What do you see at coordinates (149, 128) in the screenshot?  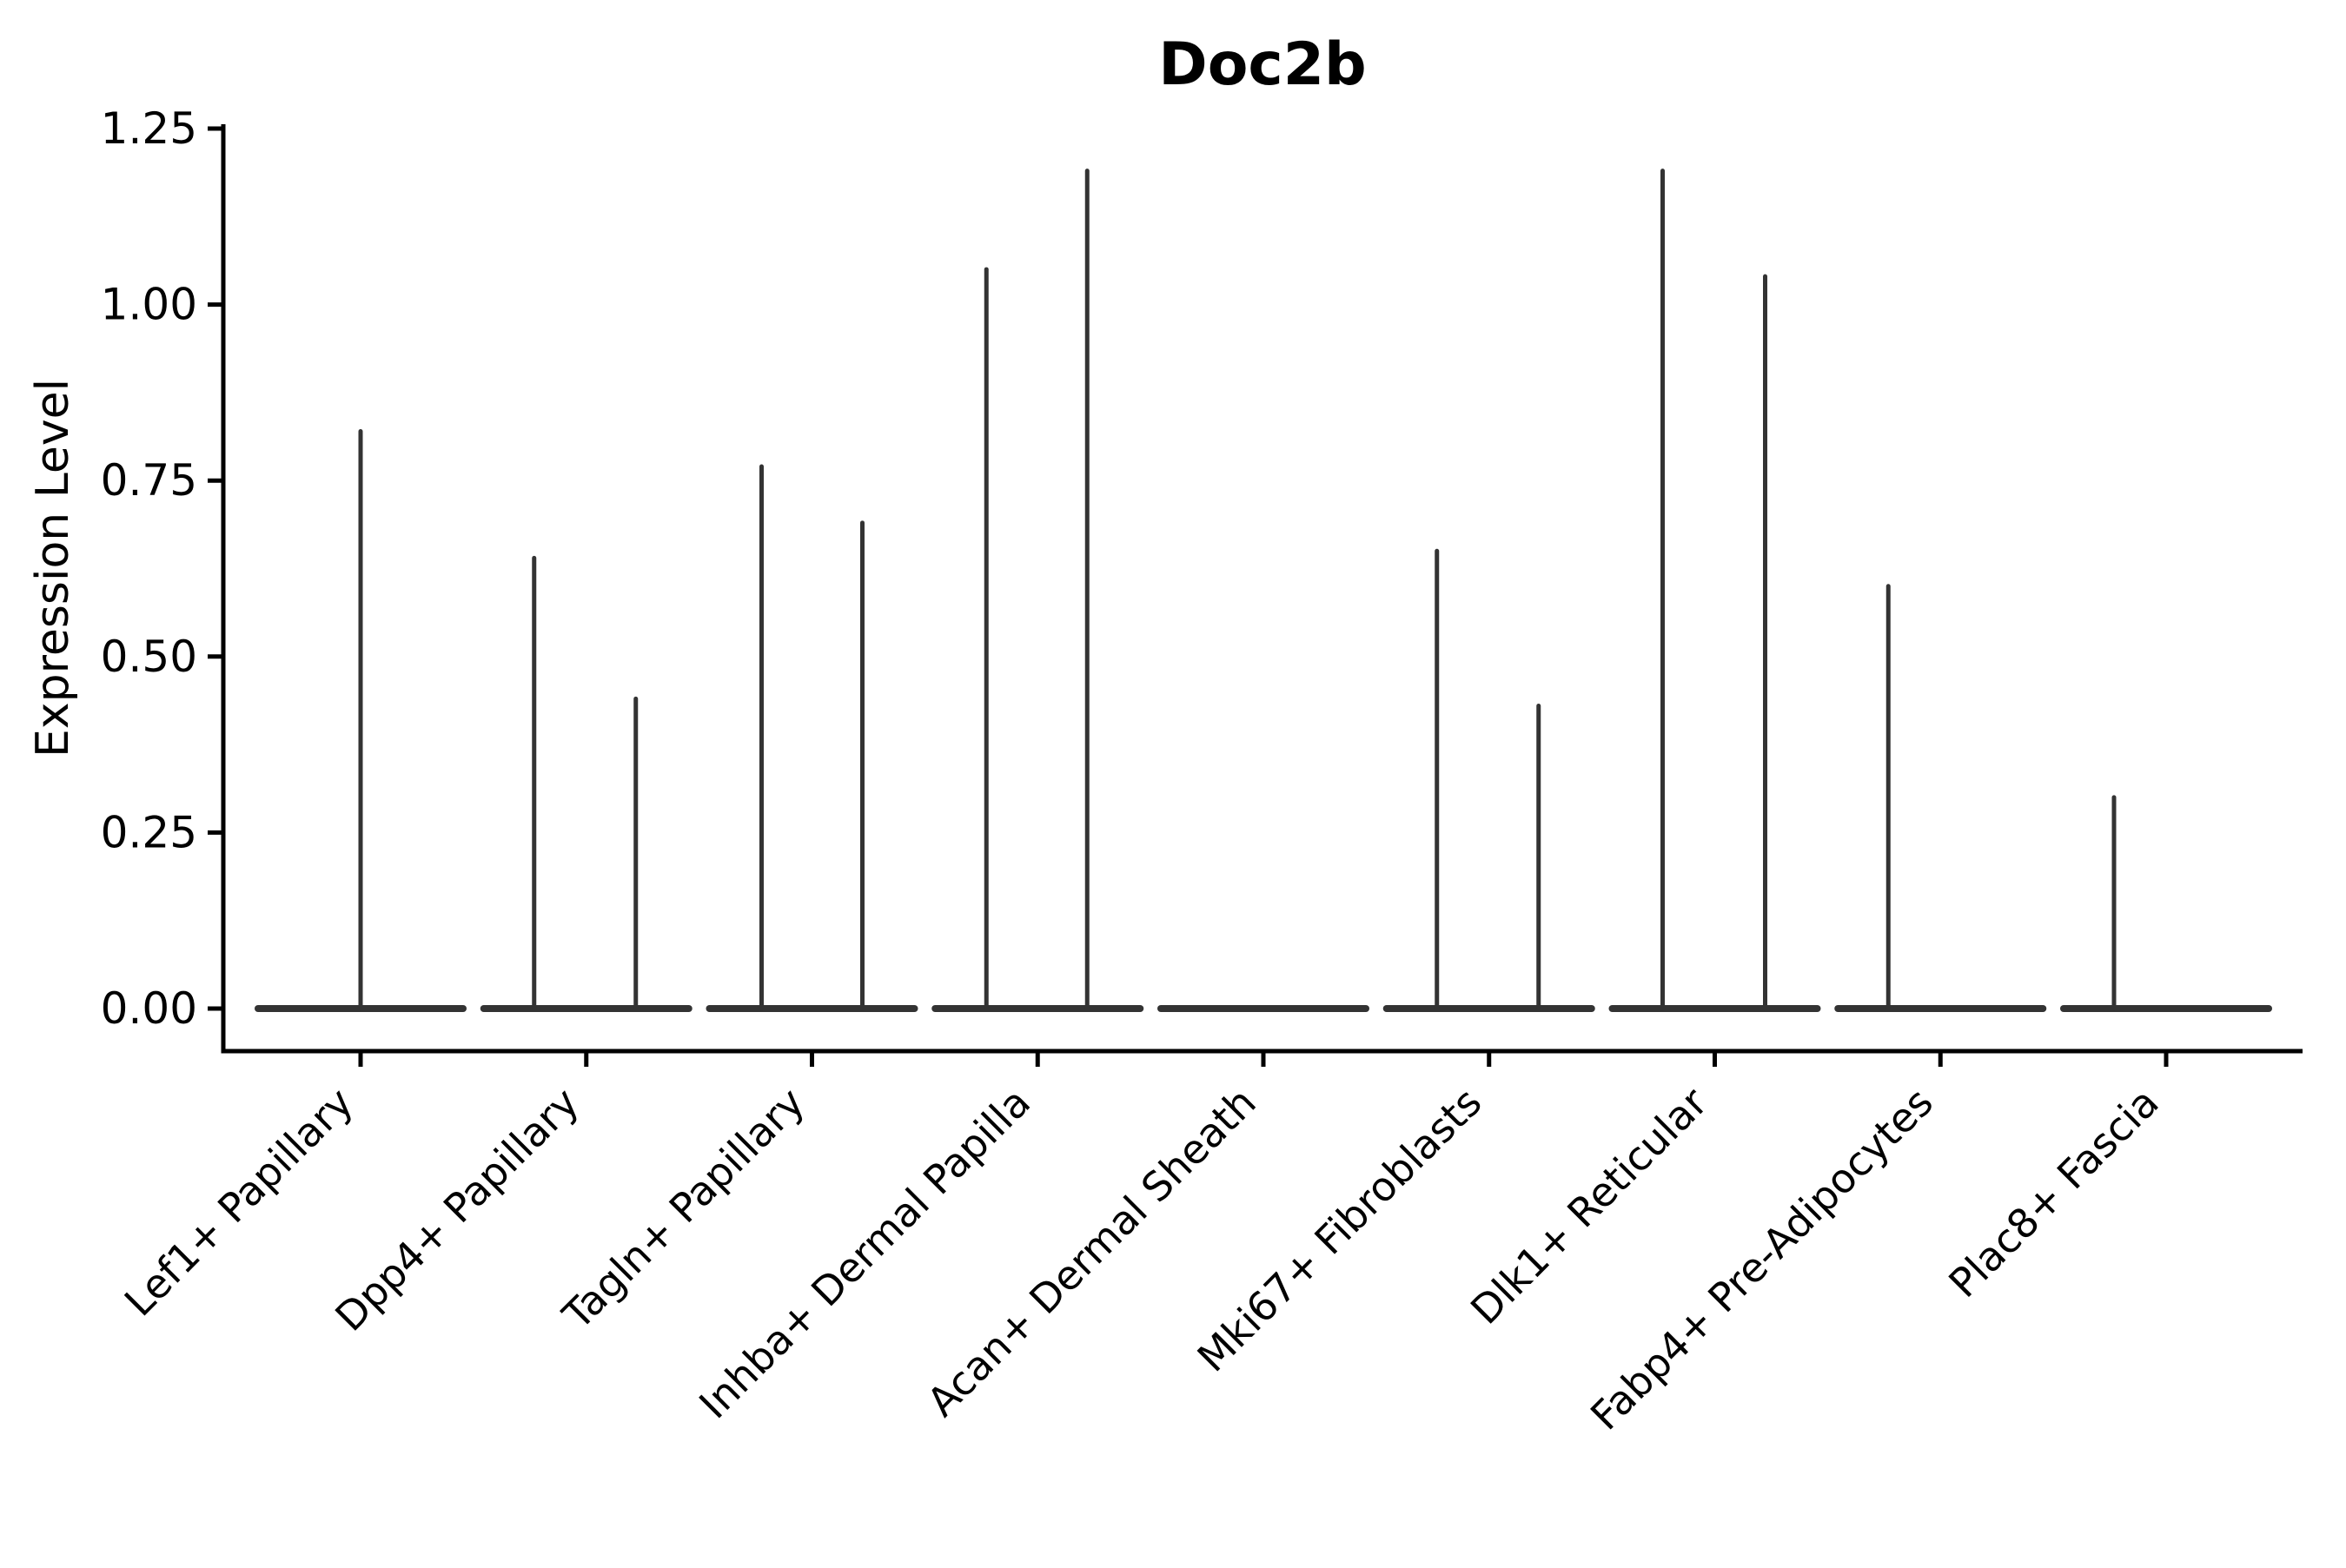 I see `y-tick-label: 1.25` at bounding box center [149, 128].